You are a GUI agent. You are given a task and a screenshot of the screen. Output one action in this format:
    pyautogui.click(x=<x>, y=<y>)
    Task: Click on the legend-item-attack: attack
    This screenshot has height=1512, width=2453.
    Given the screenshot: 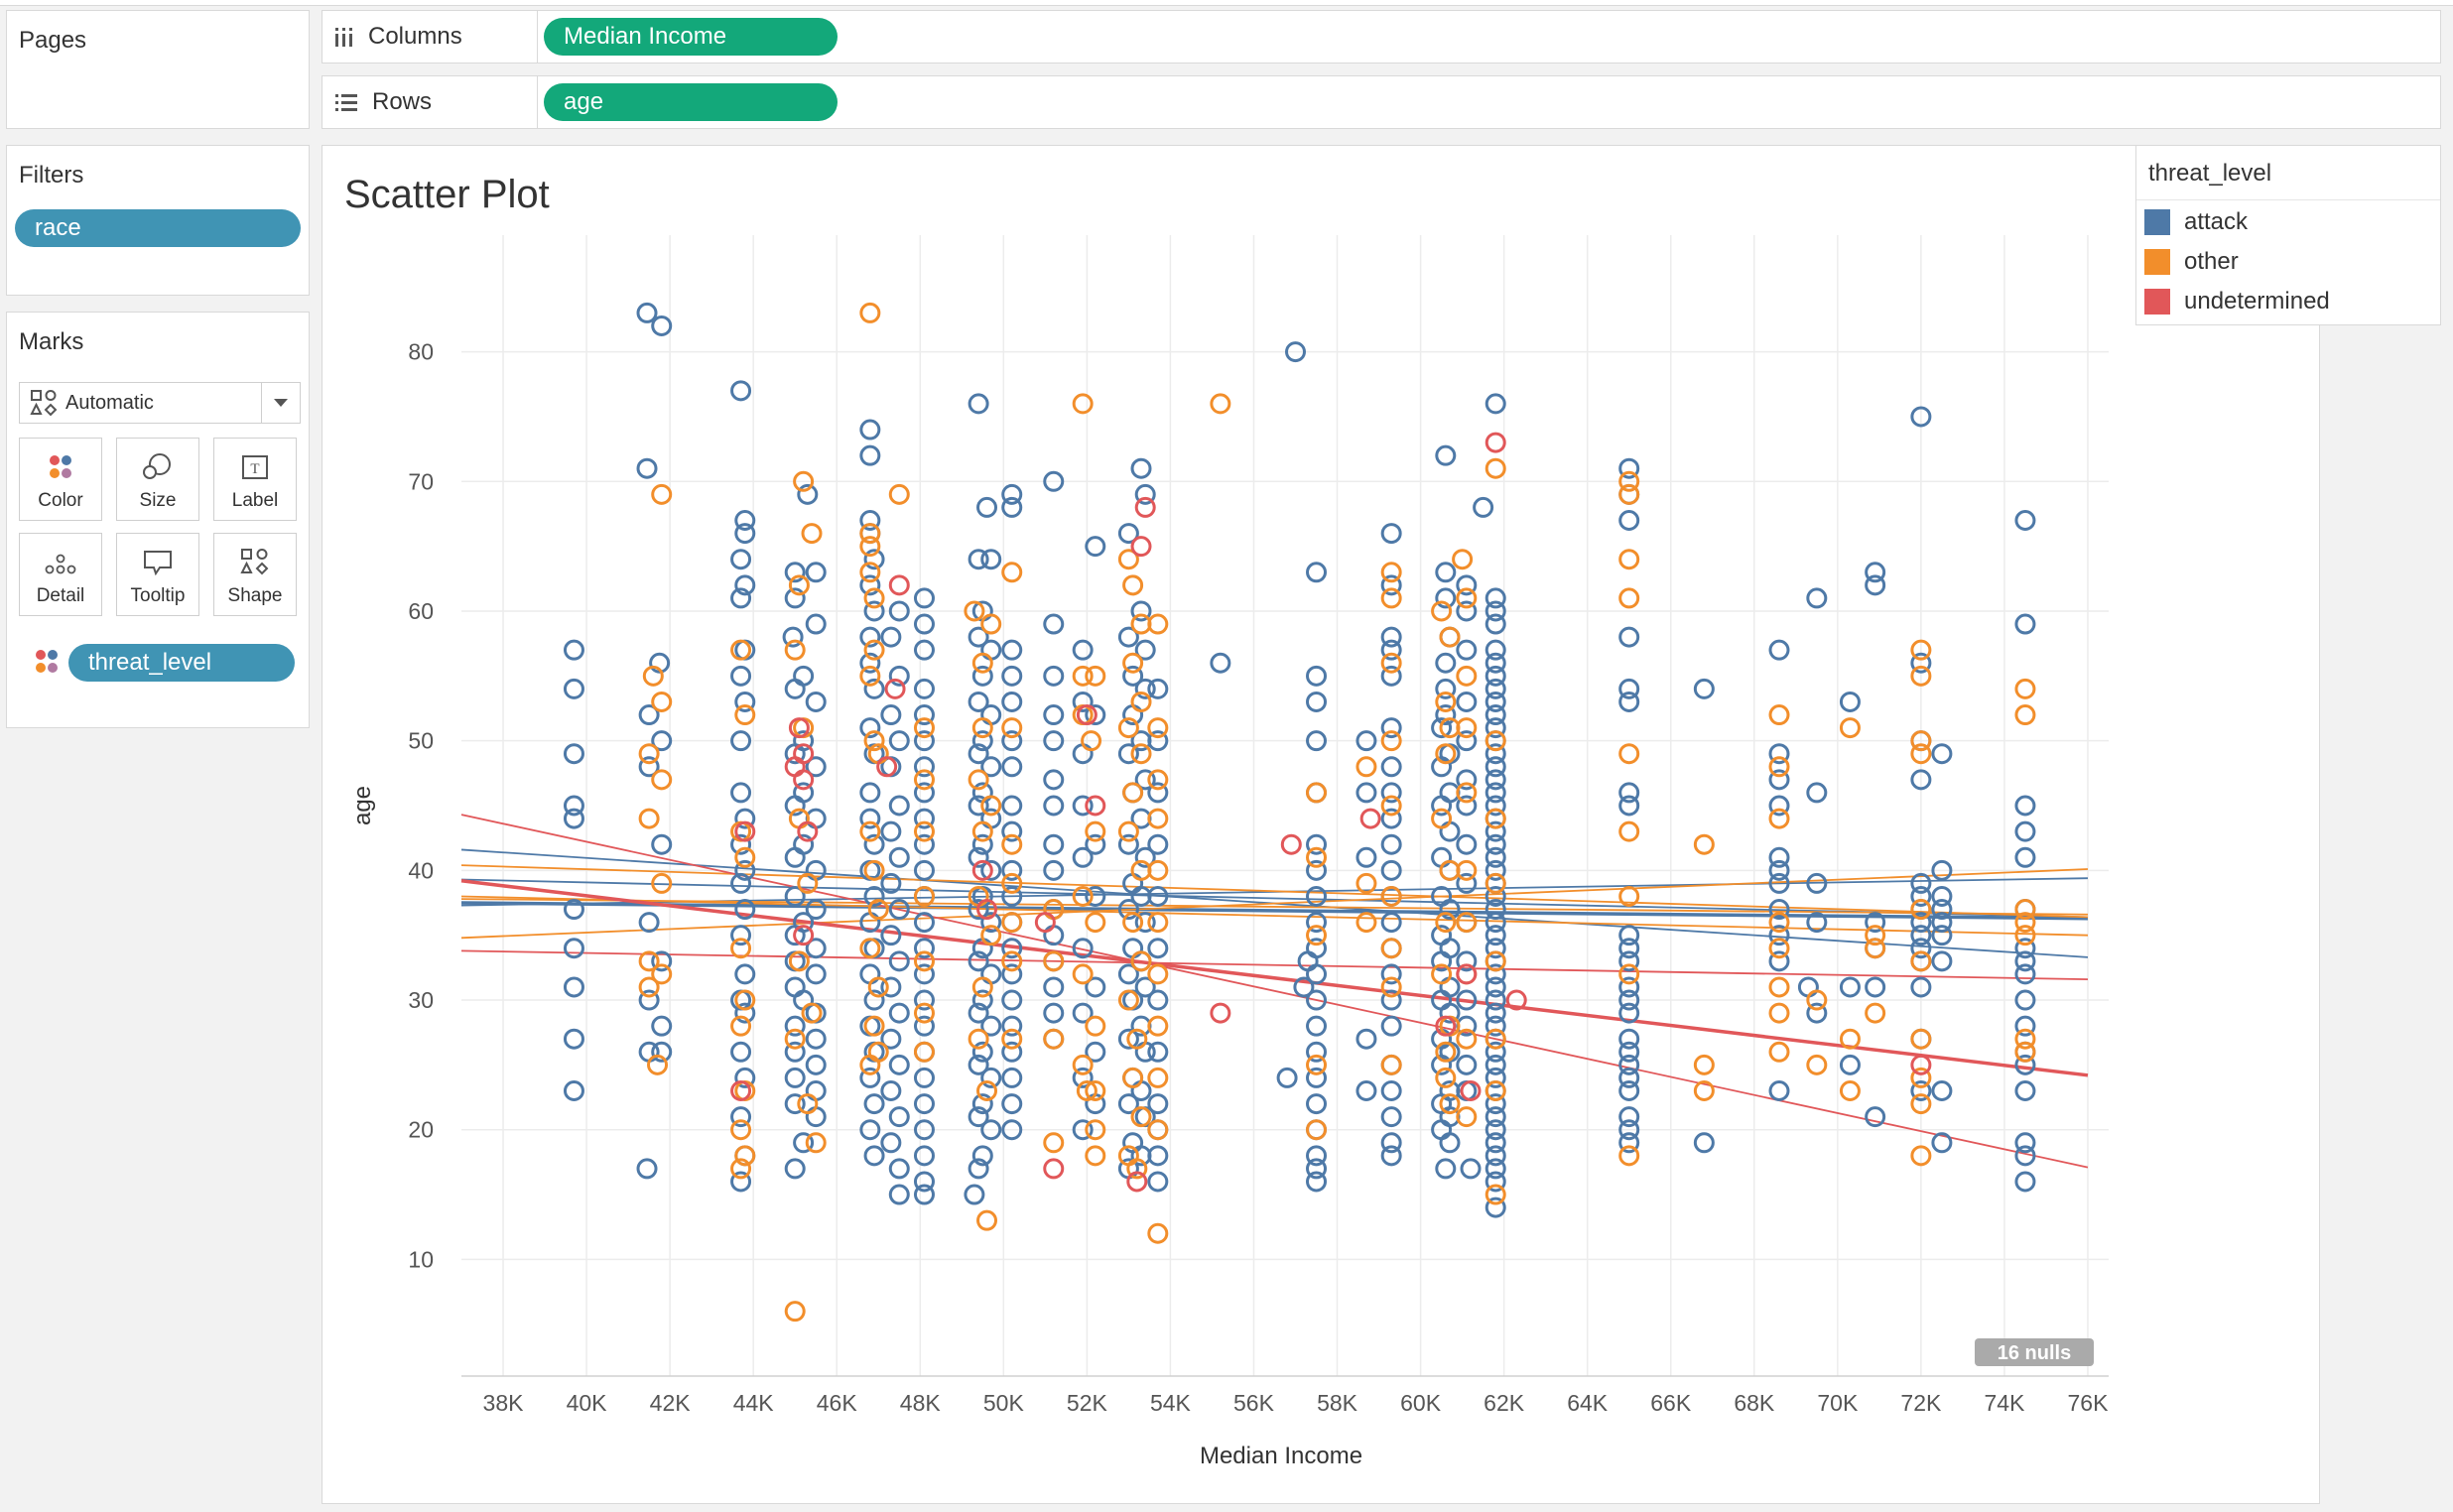 What is the action you would take?
    pyautogui.click(x=2196, y=222)
    